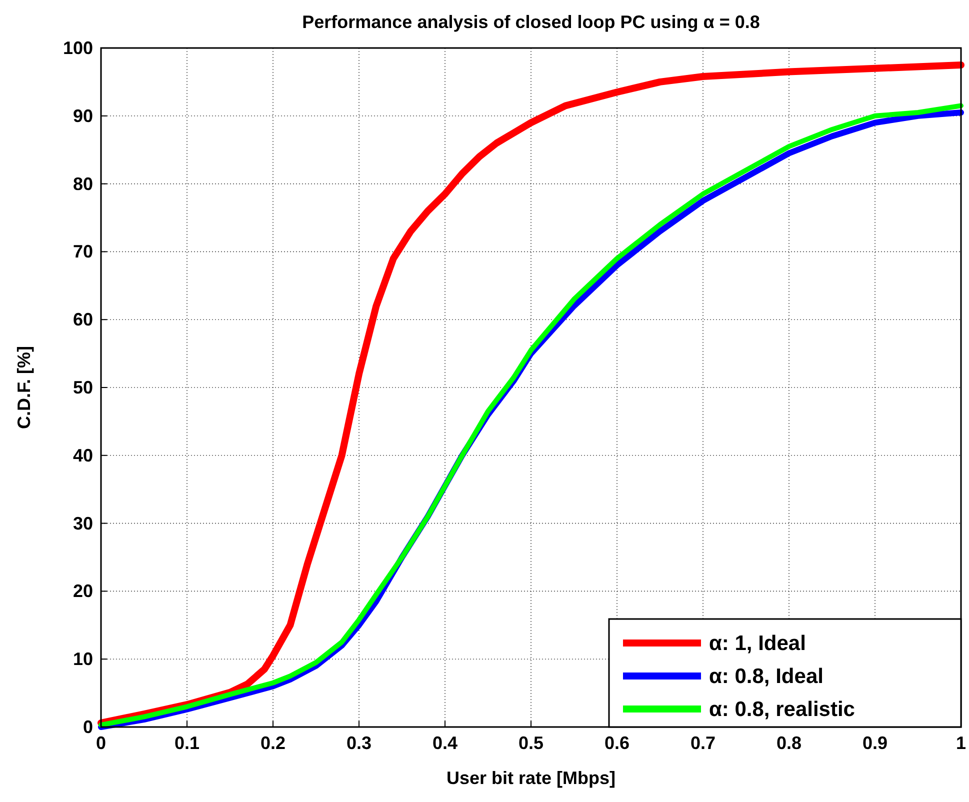  Describe the element at coordinates (87, 727) in the screenshot. I see `y-tick-label: 0` at that location.